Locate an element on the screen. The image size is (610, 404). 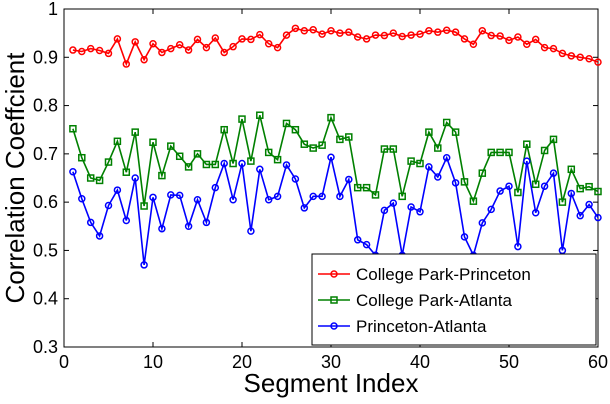
legend-label: College Park-Atlanta is located at coordinates (434, 300).